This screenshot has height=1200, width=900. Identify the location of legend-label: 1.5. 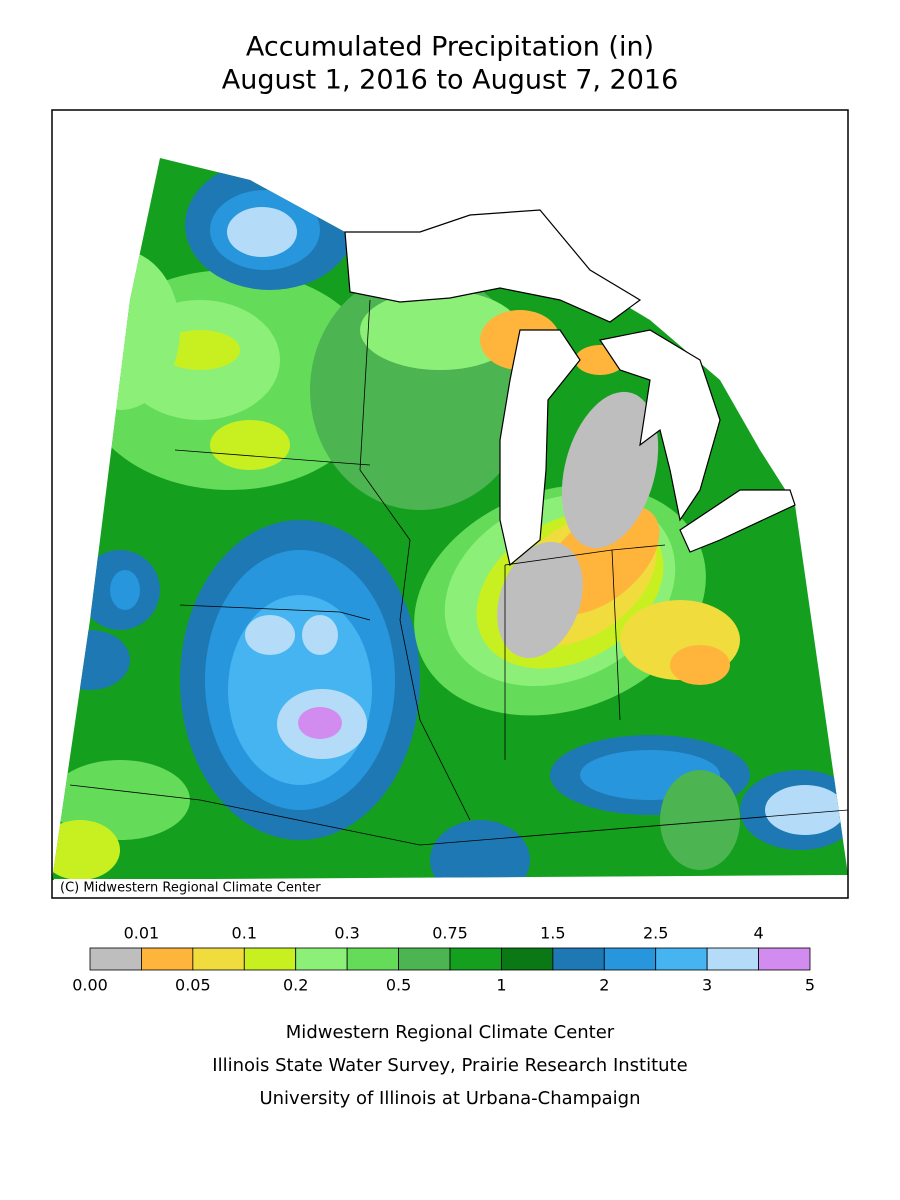
(552, 933).